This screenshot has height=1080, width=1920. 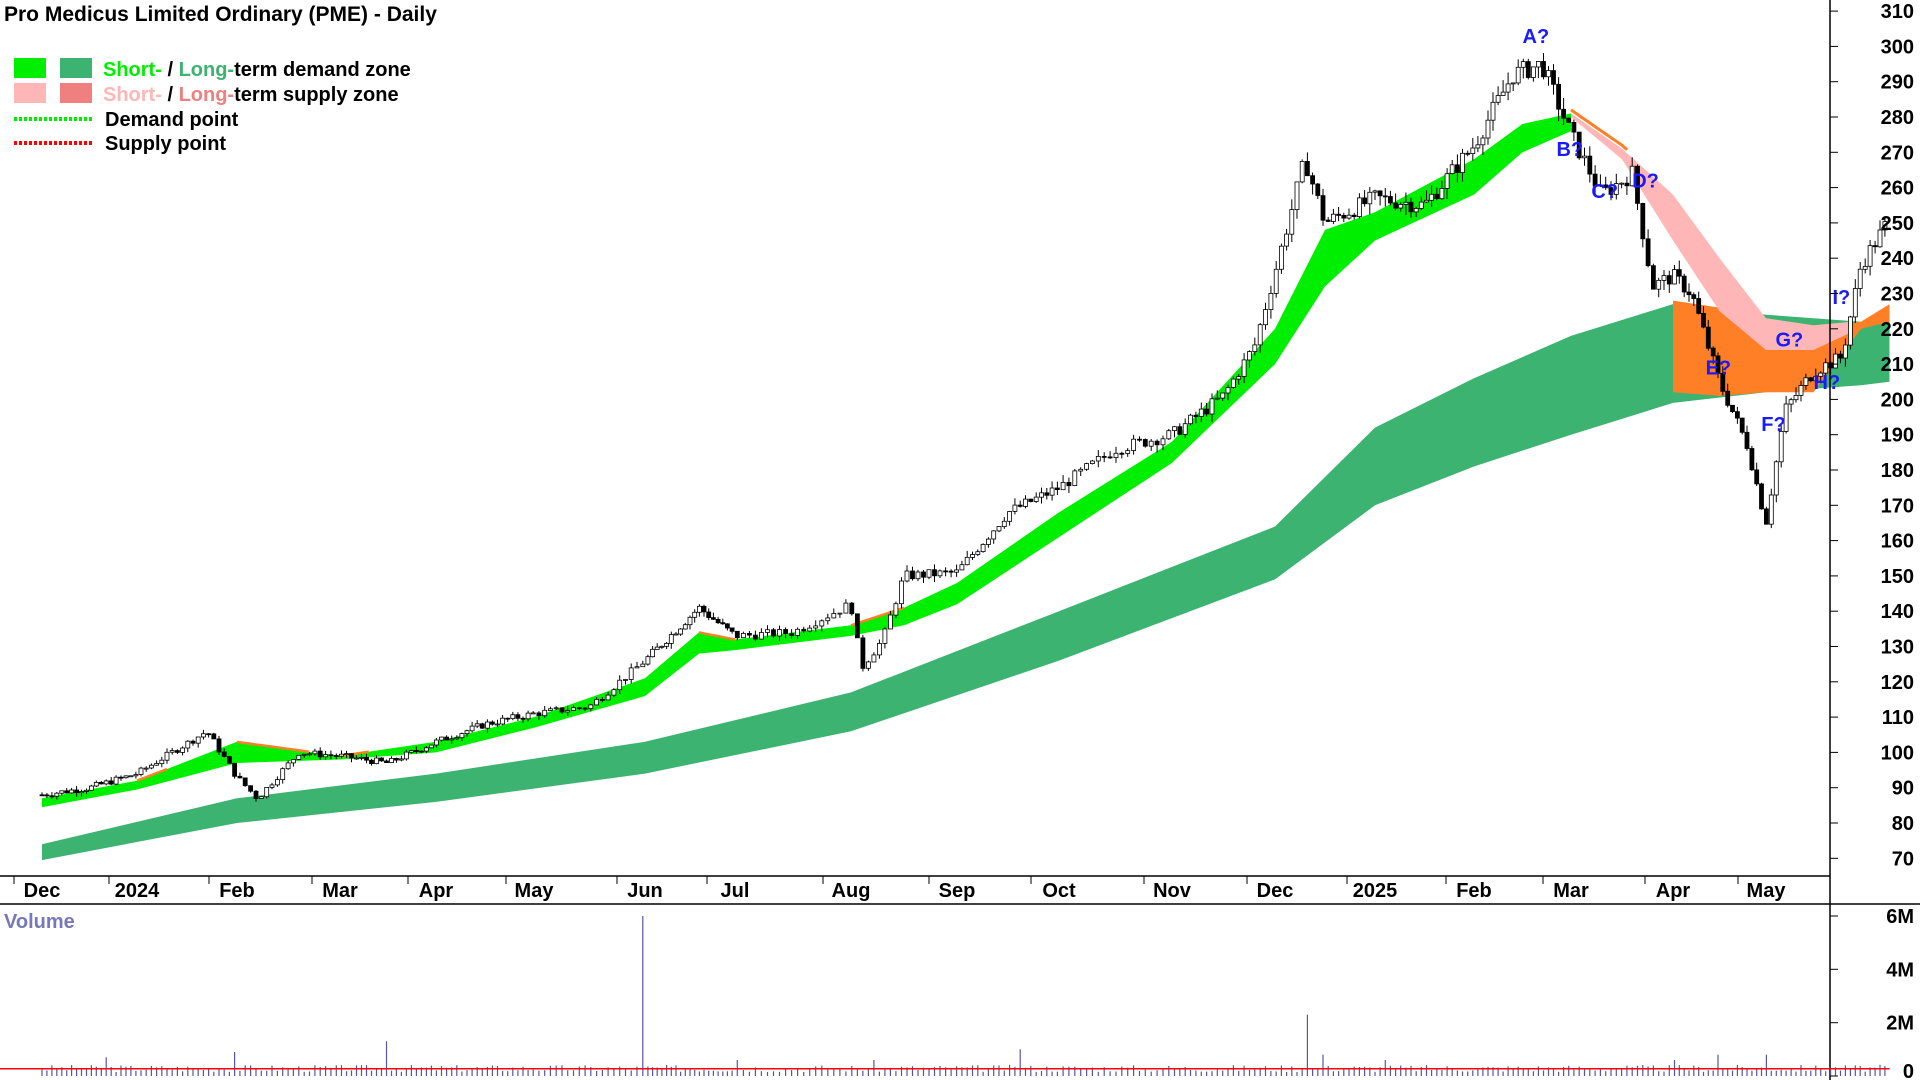 What do you see at coordinates (172, 120) in the screenshot?
I see `legend-label-demand-point: Demand point` at bounding box center [172, 120].